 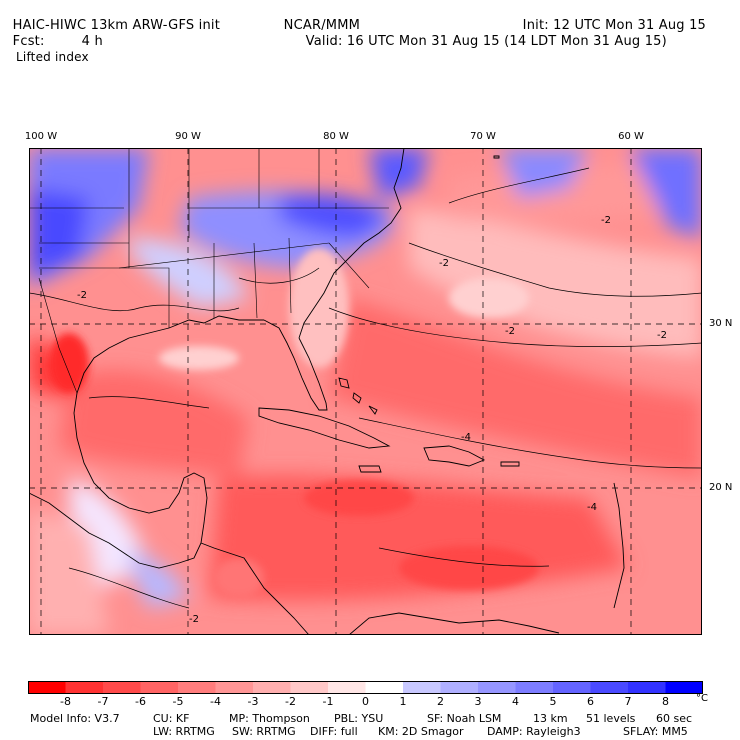 What do you see at coordinates (478, 701) in the screenshot?
I see `colorbar-tick-label: 3` at bounding box center [478, 701].